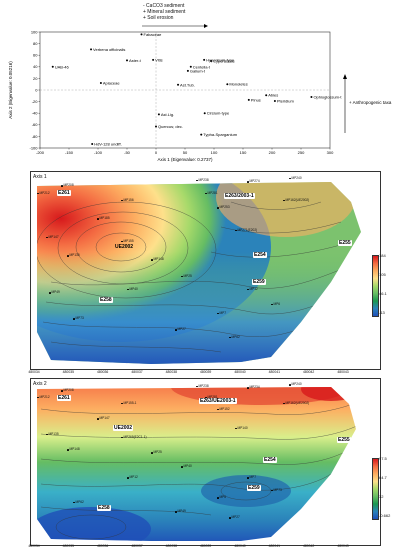 The image size is (405, 550). Describe the element at coordinates (224, 61) in the screenshot. I see `scatter-point-label: Cyperaceae` at that location.